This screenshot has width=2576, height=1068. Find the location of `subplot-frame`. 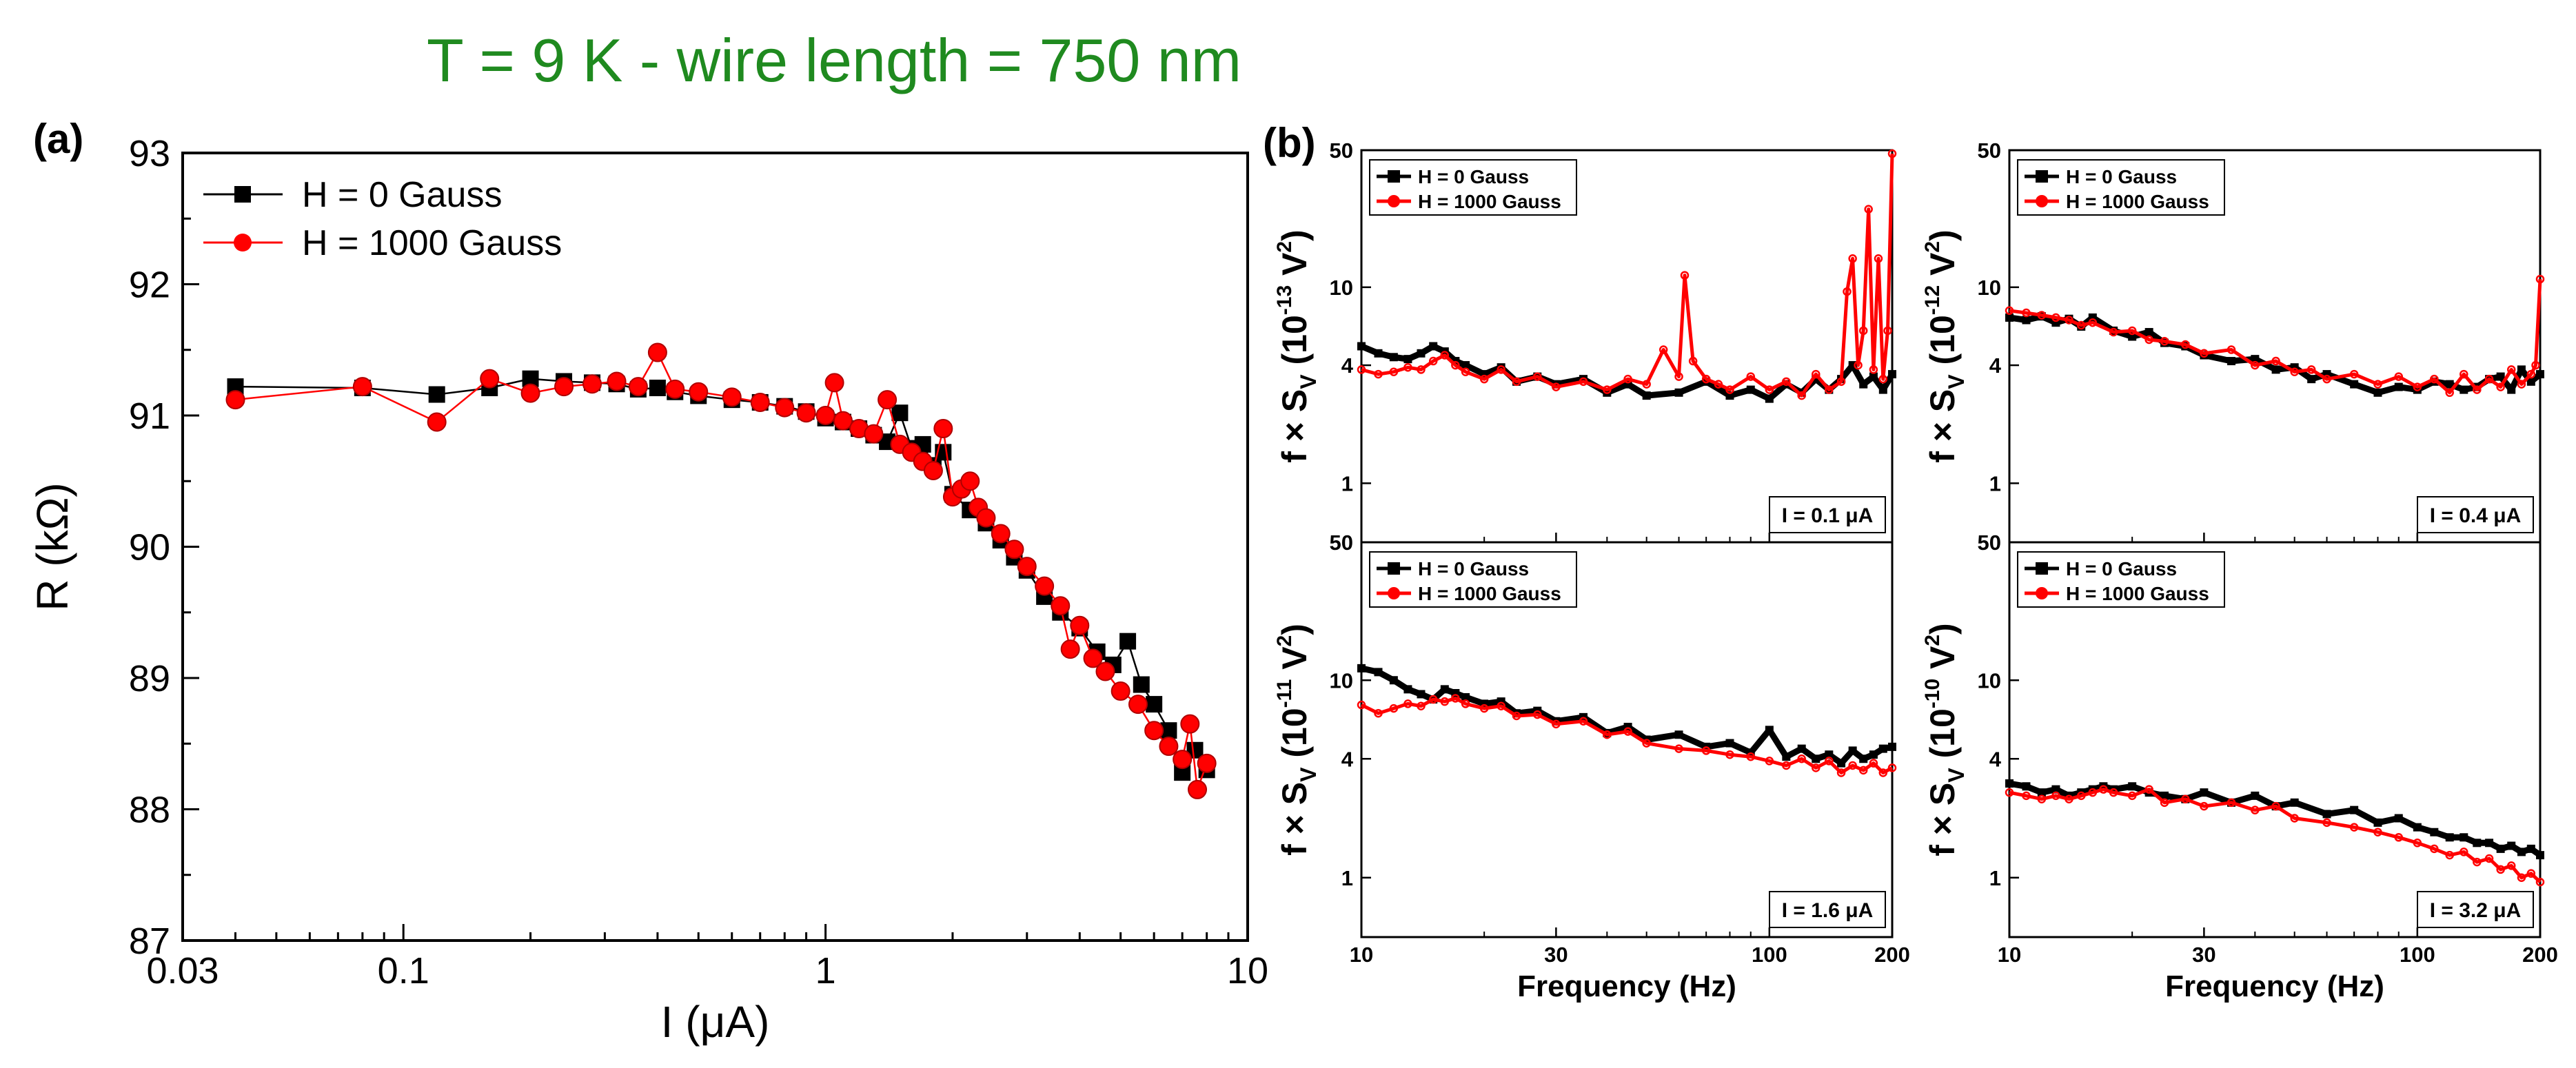

subplot-frame is located at coordinates (2275, 739).